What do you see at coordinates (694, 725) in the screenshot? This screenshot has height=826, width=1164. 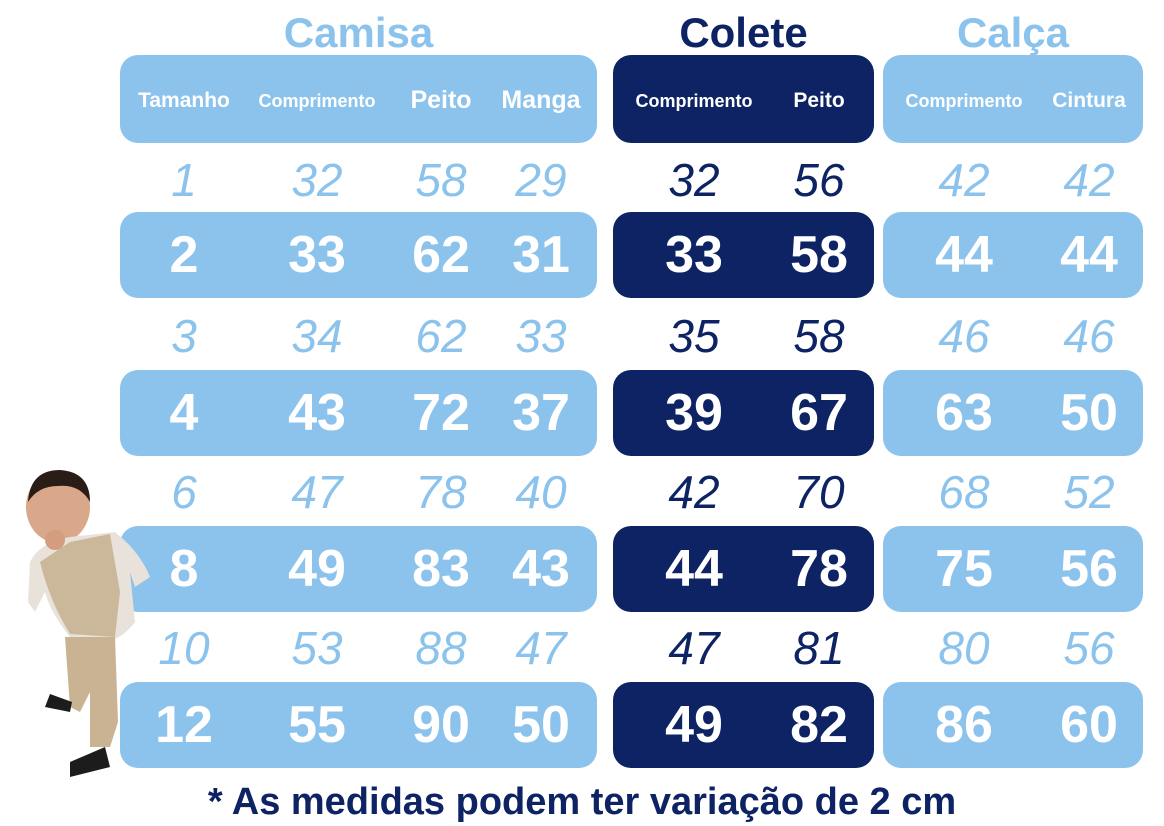 I see `colete-cell: 49` at bounding box center [694, 725].